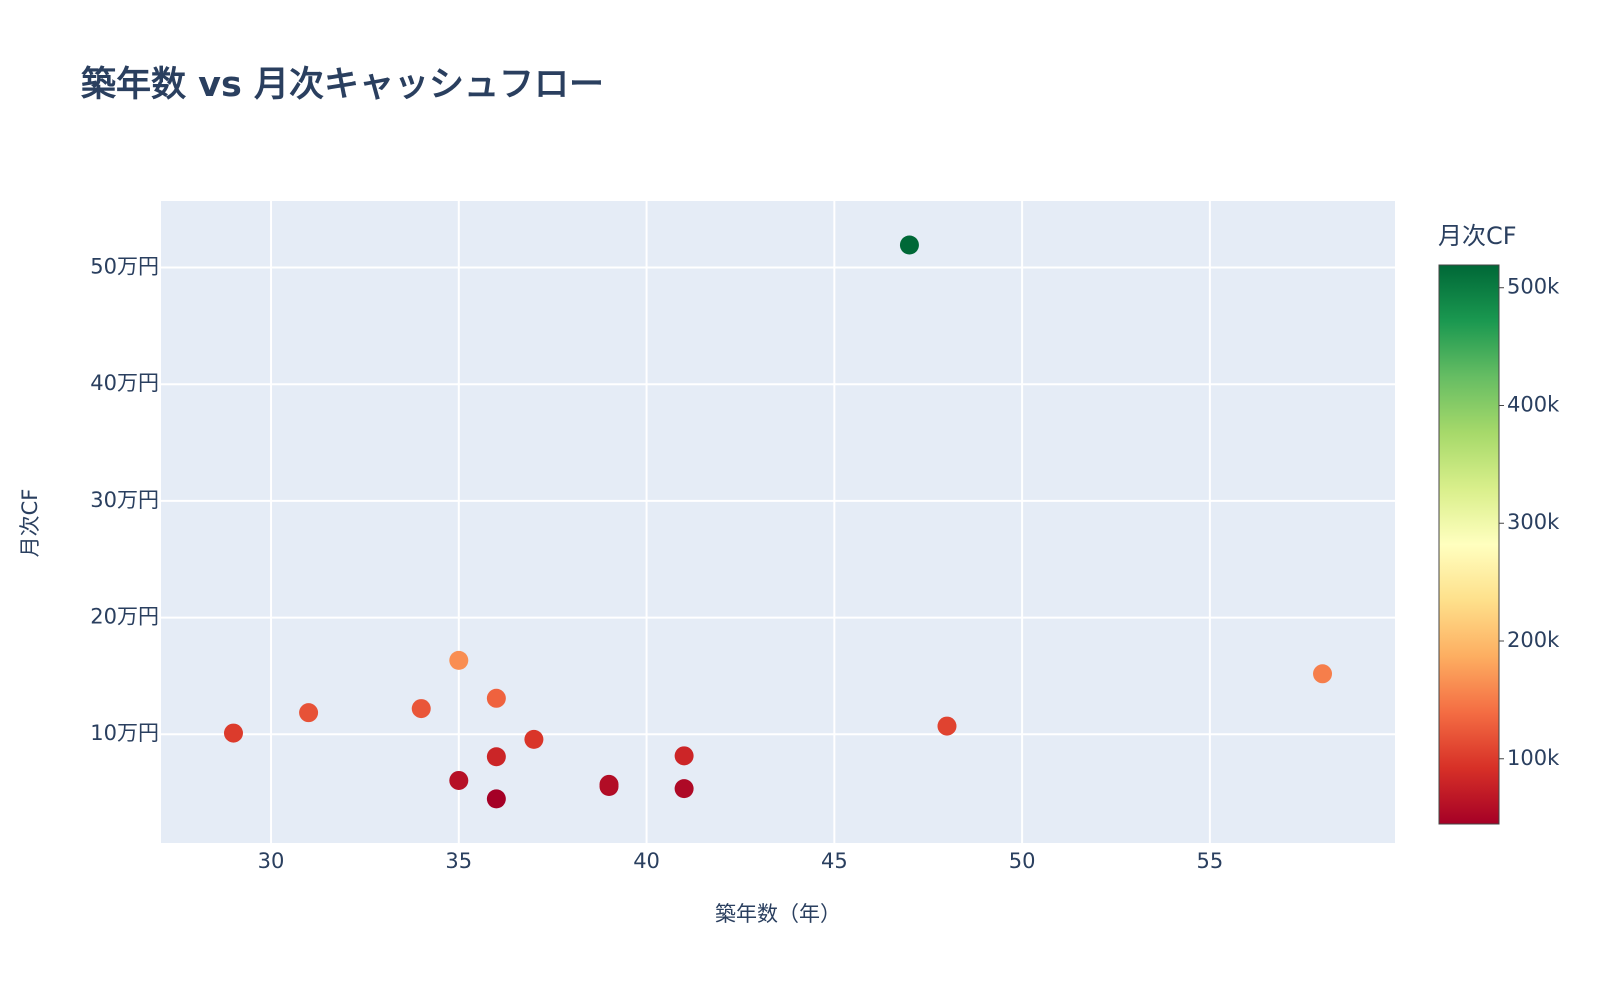  What do you see at coordinates (458, 861) in the screenshot?
I see `x-tick-label: 35` at bounding box center [458, 861].